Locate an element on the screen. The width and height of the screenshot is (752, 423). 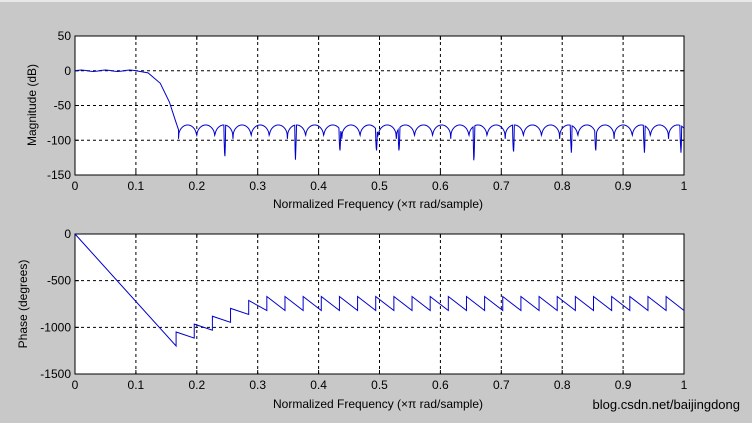
phase-x-tick-label: 0.6 is located at coordinates (440, 385).